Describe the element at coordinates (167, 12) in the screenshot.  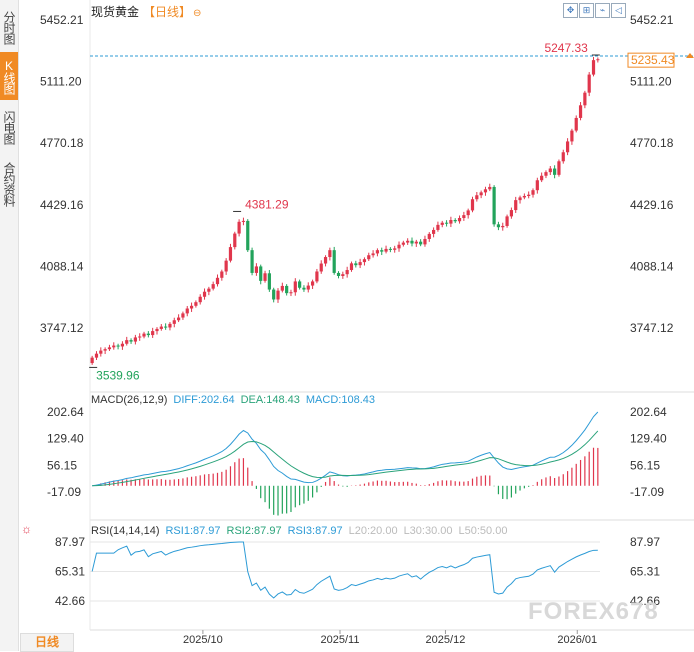
I see `period-label: 【日线】` at that location.